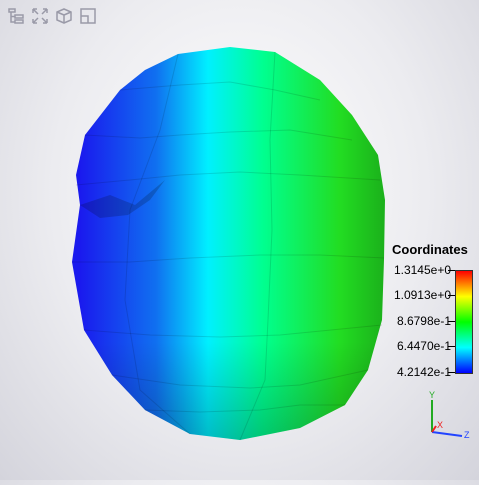 Image resolution: width=479 pixels, height=485 pixels. Describe the element at coordinates (88, 16) in the screenshot. I see `window-layout-icon` at that location.